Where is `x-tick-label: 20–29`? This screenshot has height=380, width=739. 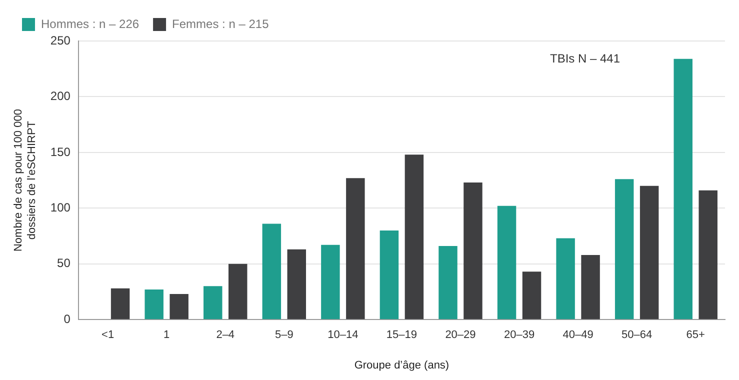 x-tick-label: 20–29 is located at coordinates (460, 335).